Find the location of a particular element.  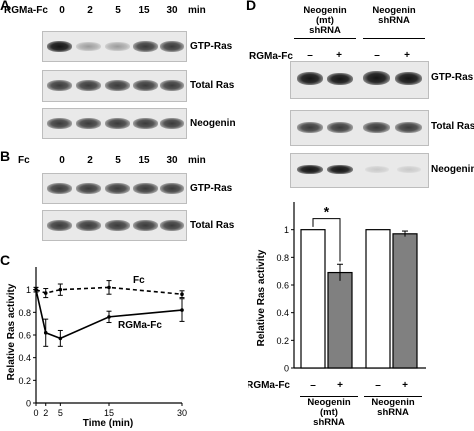

panel-d-x-group-mt: Neogenin (mt) shRNA is located at coordinates (329, 413).